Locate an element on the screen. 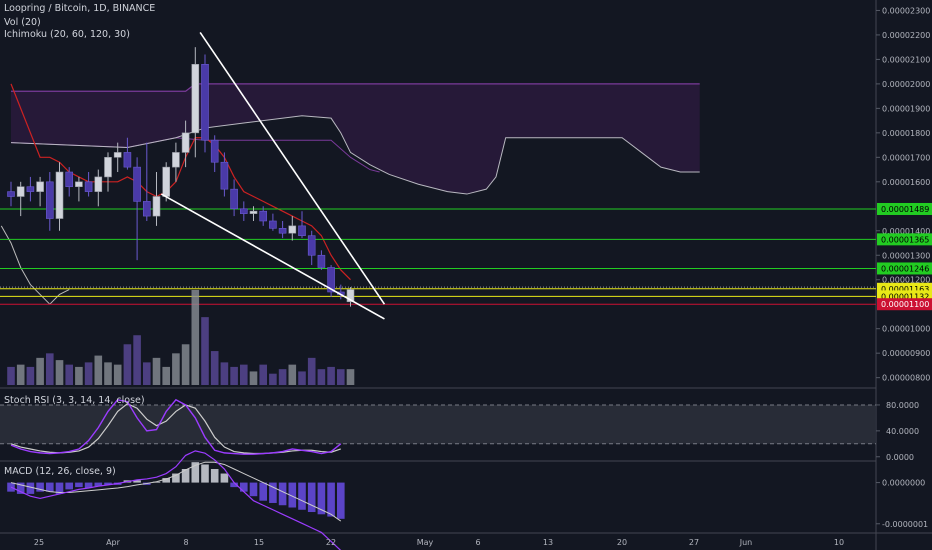 Image resolution: width=932 pixels, height=550 pixels. stoch-rsi-label: Stoch RSI (3, 3, 14, 14, close) is located at coordinates (74, 400).